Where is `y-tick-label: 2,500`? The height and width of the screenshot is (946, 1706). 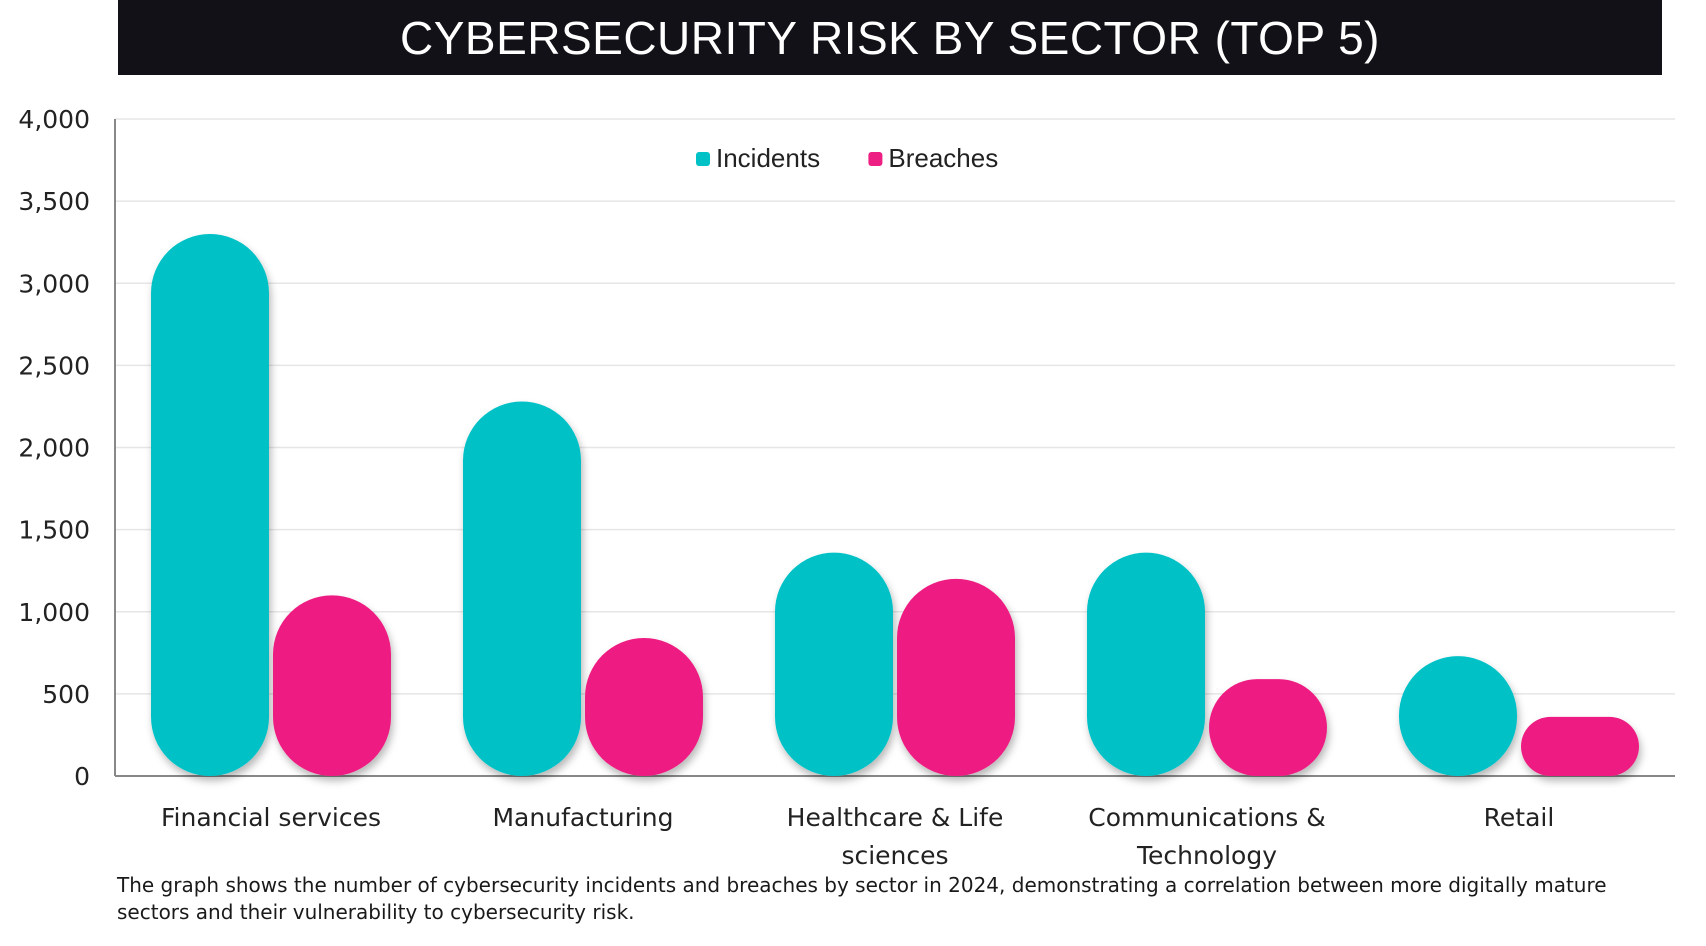 y-tick-label: 2,500 is located at coordinates (54, 365).